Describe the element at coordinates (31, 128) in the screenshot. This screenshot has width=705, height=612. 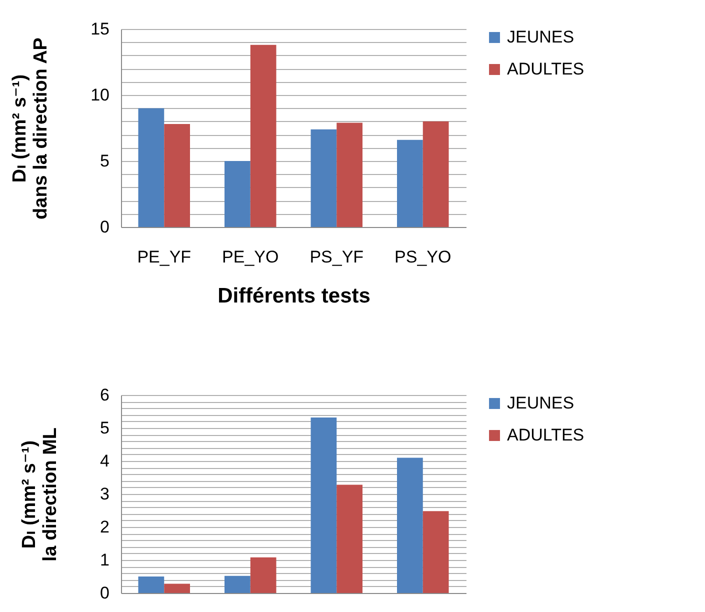
I see `y-axis-title: Dₗ (mm² s⁻¹) dans la direction AP` at that location.